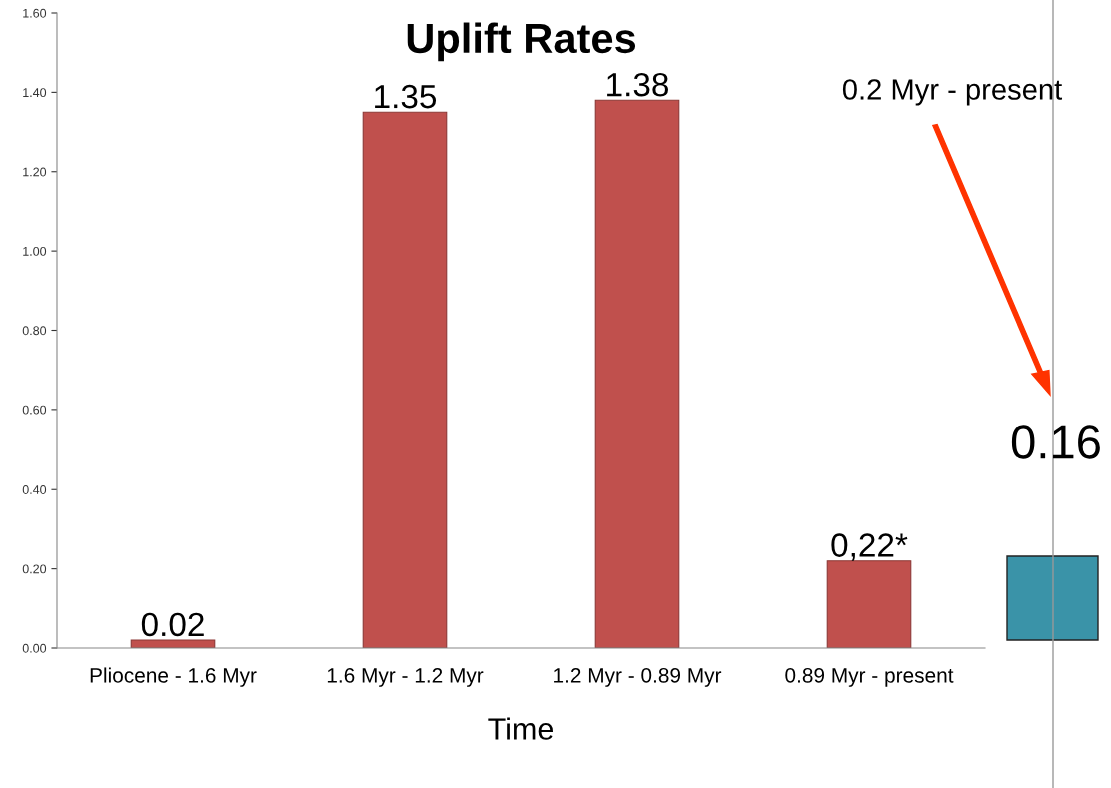 The width and height of the screenshot is (1111, 788). I want to click on y-tick-label: 0.60, so click(34, 410).